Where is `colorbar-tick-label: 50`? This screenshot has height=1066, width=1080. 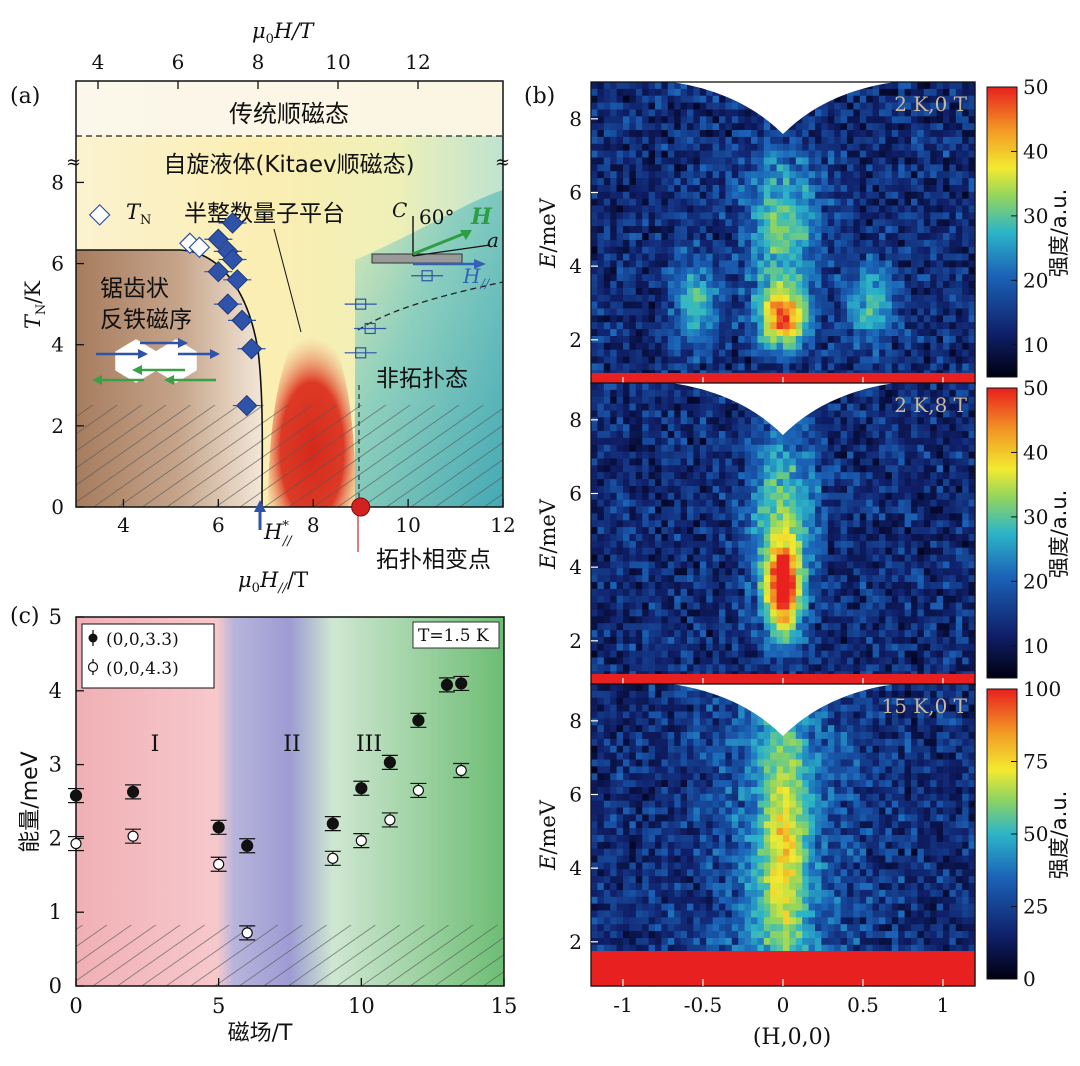 colorbar-tick-label: 50 is located at coordinates (1035, 388).